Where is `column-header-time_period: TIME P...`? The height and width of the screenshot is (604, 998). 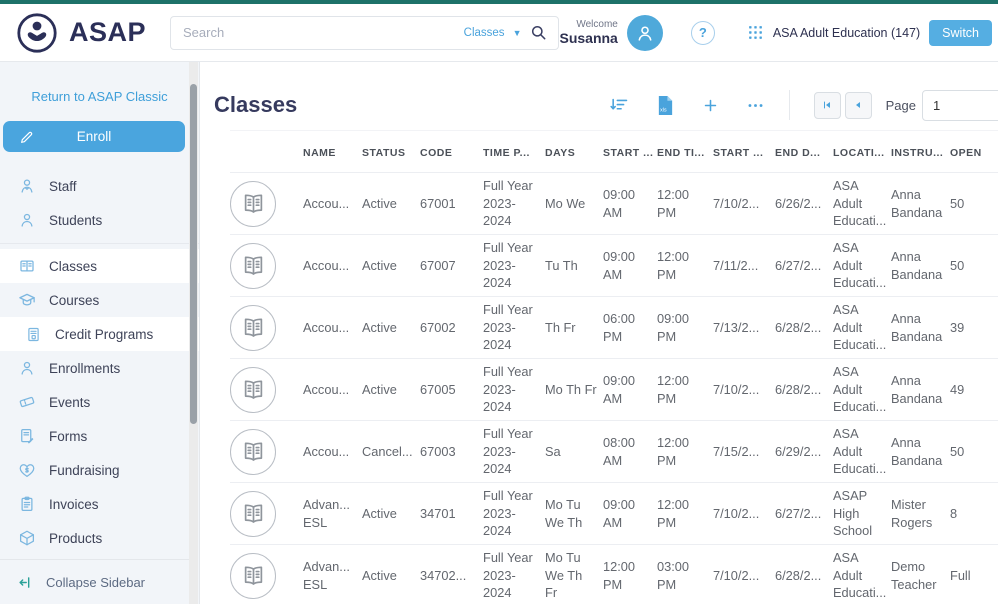
column-header-time_period: TIME P... is located at coordinates (506, 153).